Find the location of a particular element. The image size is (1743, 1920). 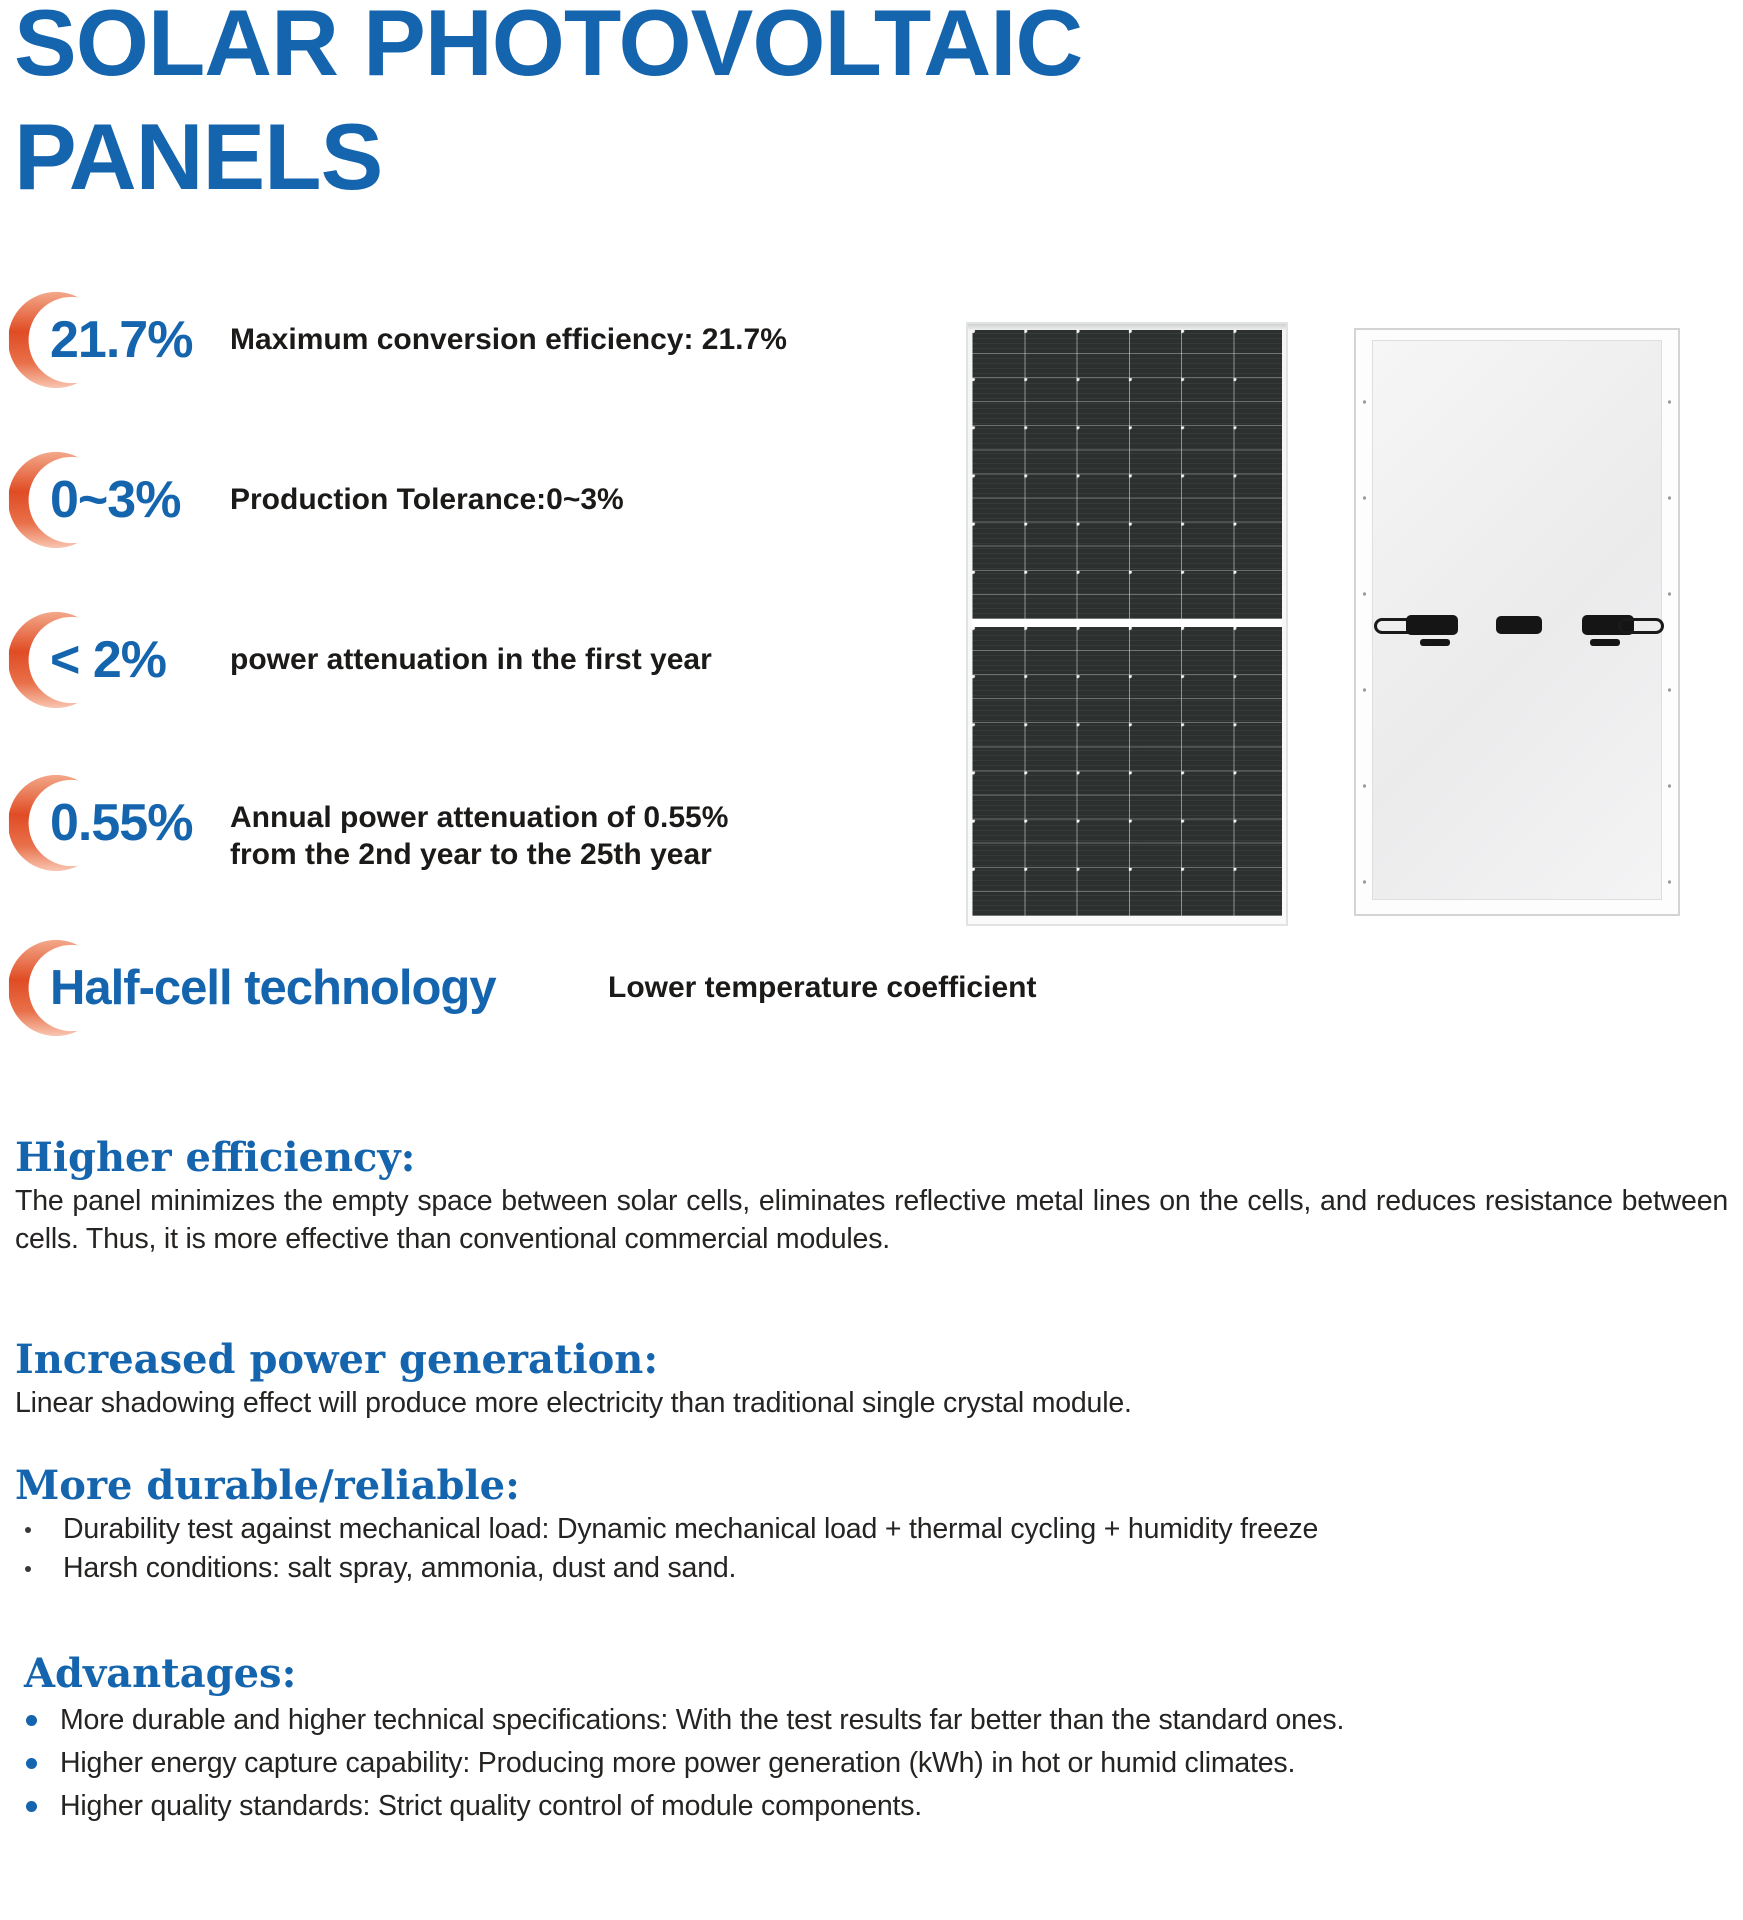

frame-screws-left is located at coordinates (1364, 622).